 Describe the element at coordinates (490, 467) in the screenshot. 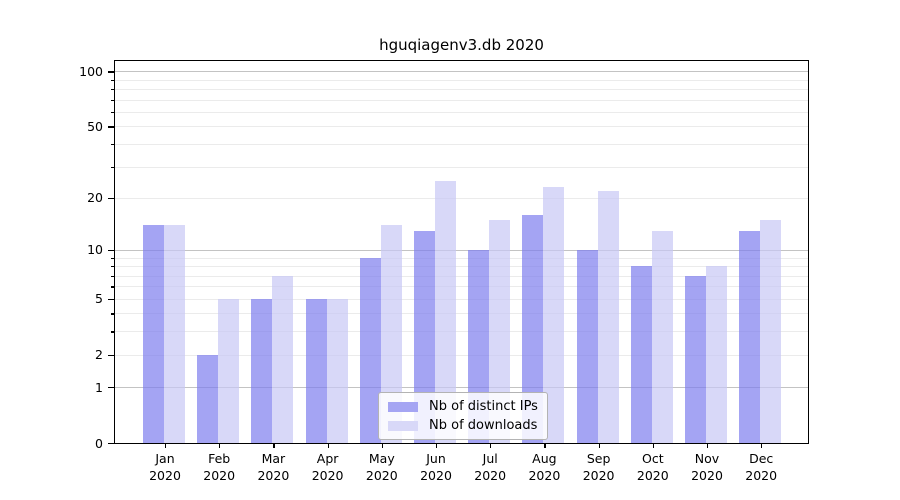

I see `x-axis-tick-label: Jul 2020` at that location.